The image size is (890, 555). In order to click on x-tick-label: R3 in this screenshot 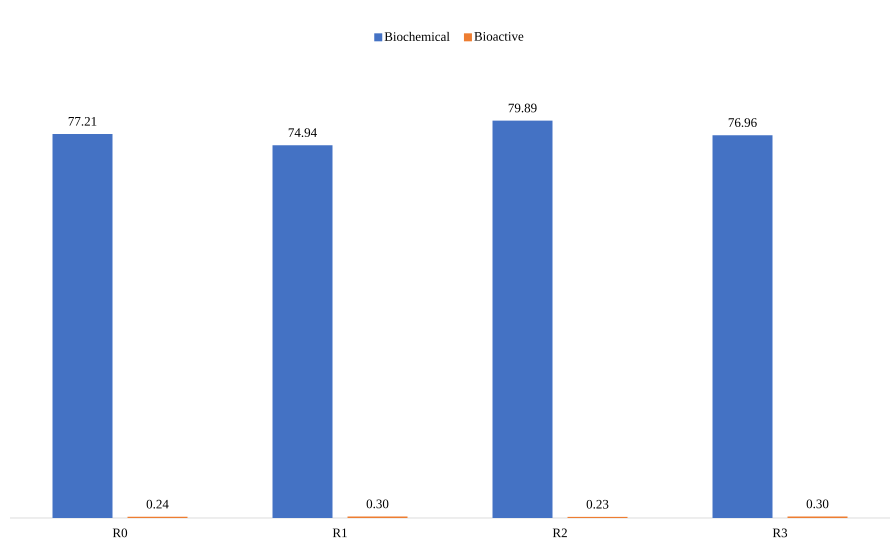, I will do `click(780, 533)`.